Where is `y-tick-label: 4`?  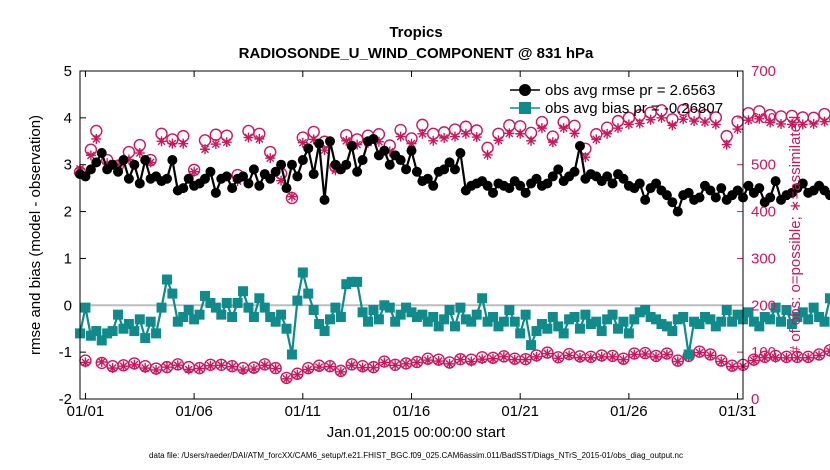 y-tick-label: 4 is located at coordinates (68, 118).